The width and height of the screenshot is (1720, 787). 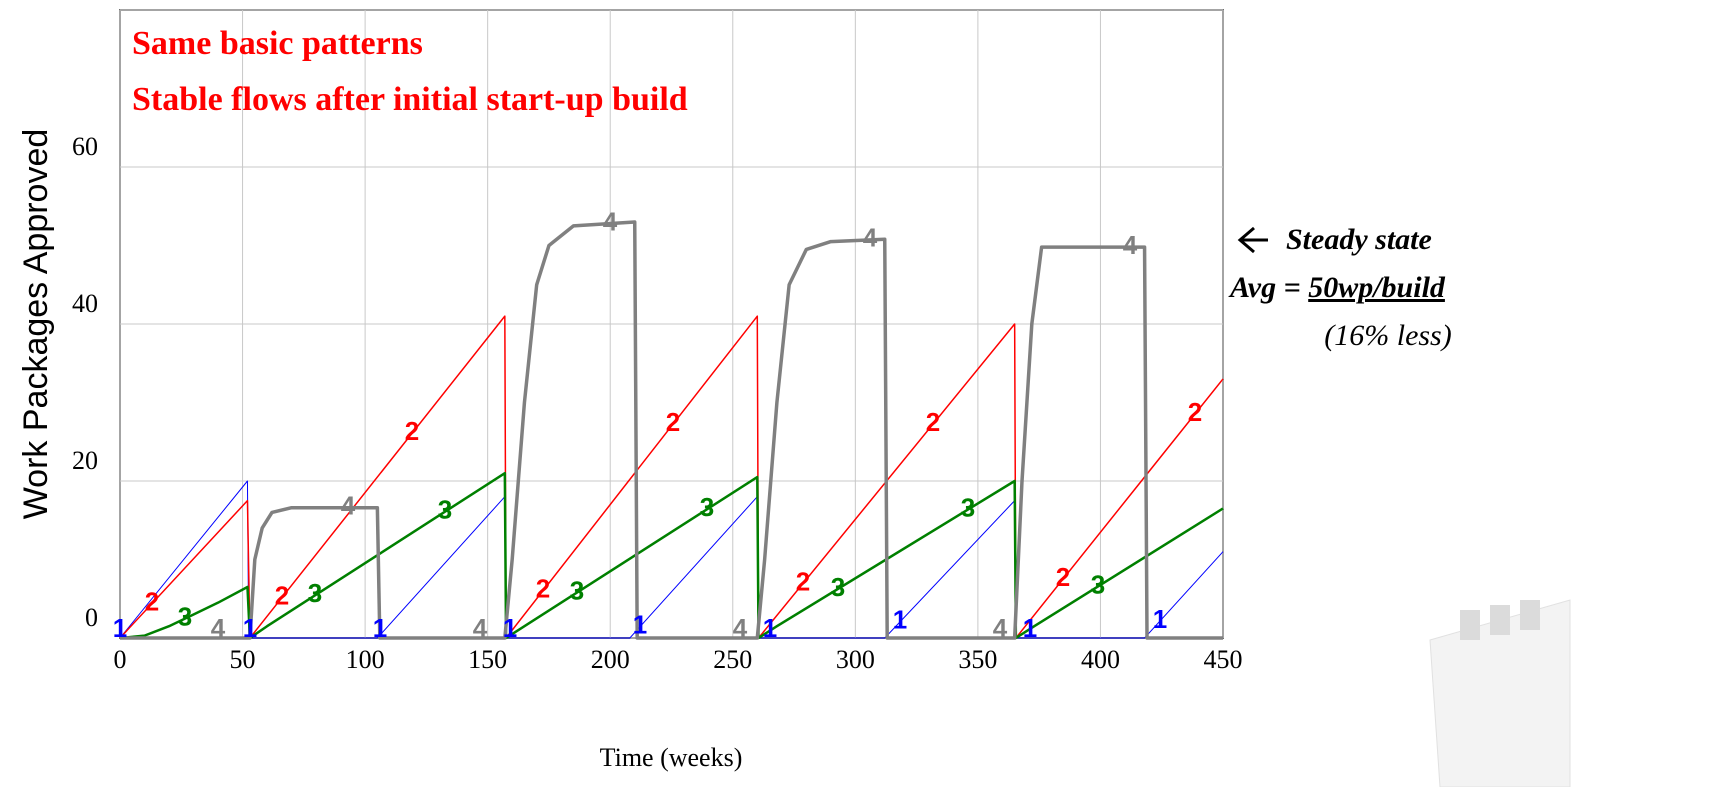 I want to click on x-tick-label: 50, so click(x=243, y=659).